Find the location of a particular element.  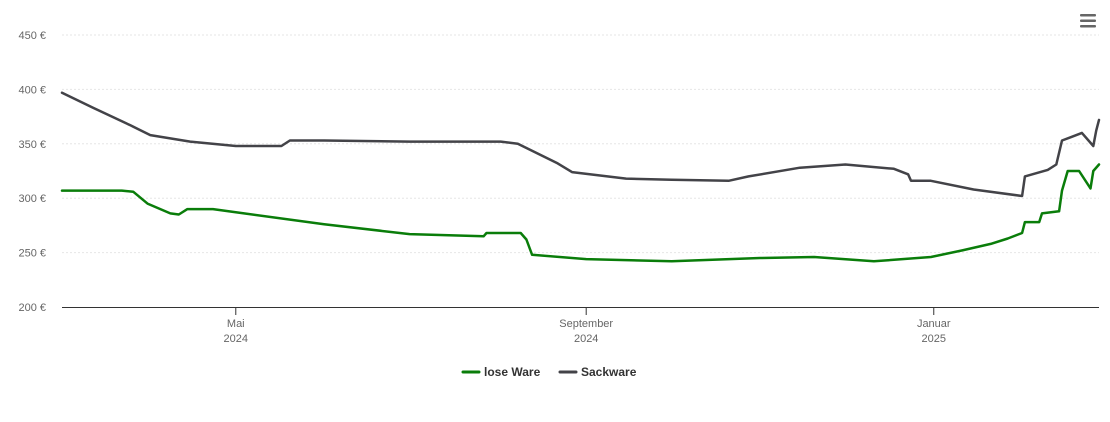

legend-item-sackware: Sackware is located at coordinates (597, 372).